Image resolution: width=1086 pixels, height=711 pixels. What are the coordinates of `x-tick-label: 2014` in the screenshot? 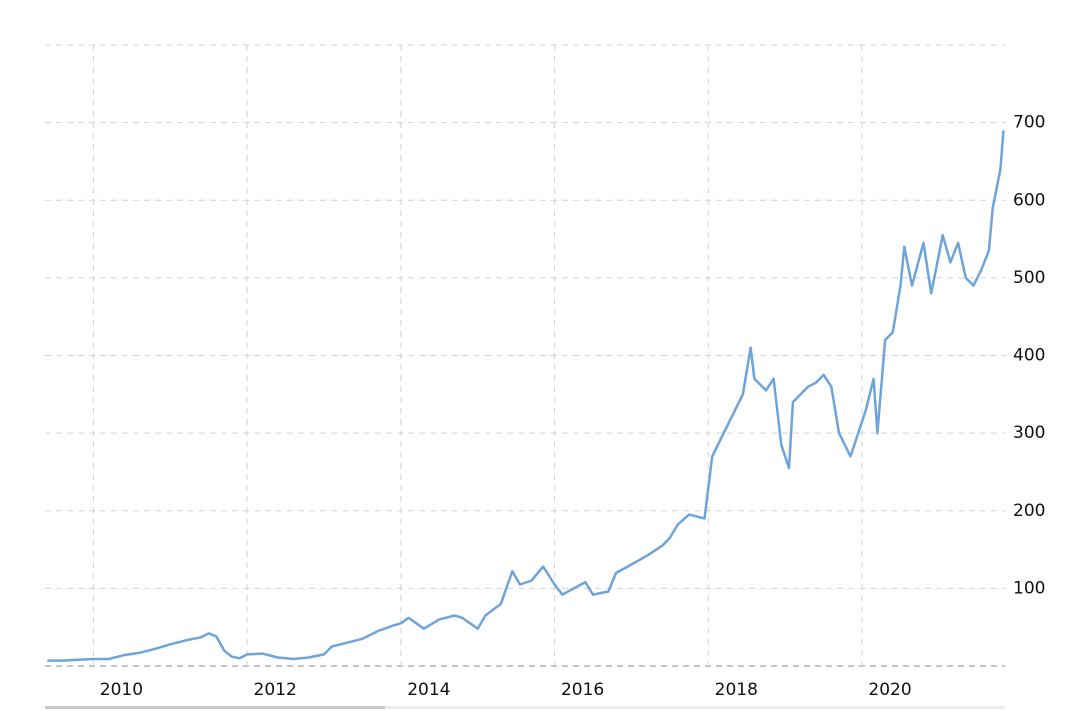 It's located at (428, 690).